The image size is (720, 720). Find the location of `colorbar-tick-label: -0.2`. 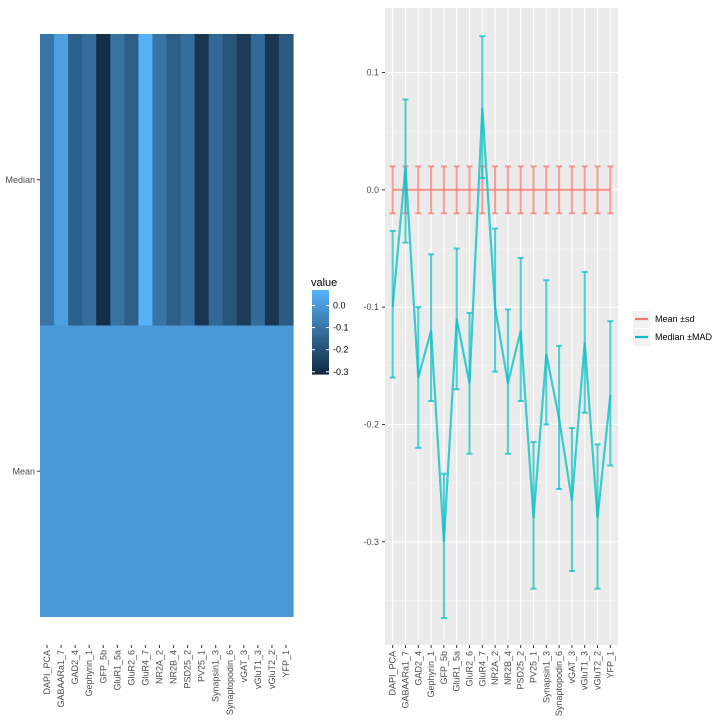

colorbar-tick-label: -0.2 is located at coordinates (341, 350).